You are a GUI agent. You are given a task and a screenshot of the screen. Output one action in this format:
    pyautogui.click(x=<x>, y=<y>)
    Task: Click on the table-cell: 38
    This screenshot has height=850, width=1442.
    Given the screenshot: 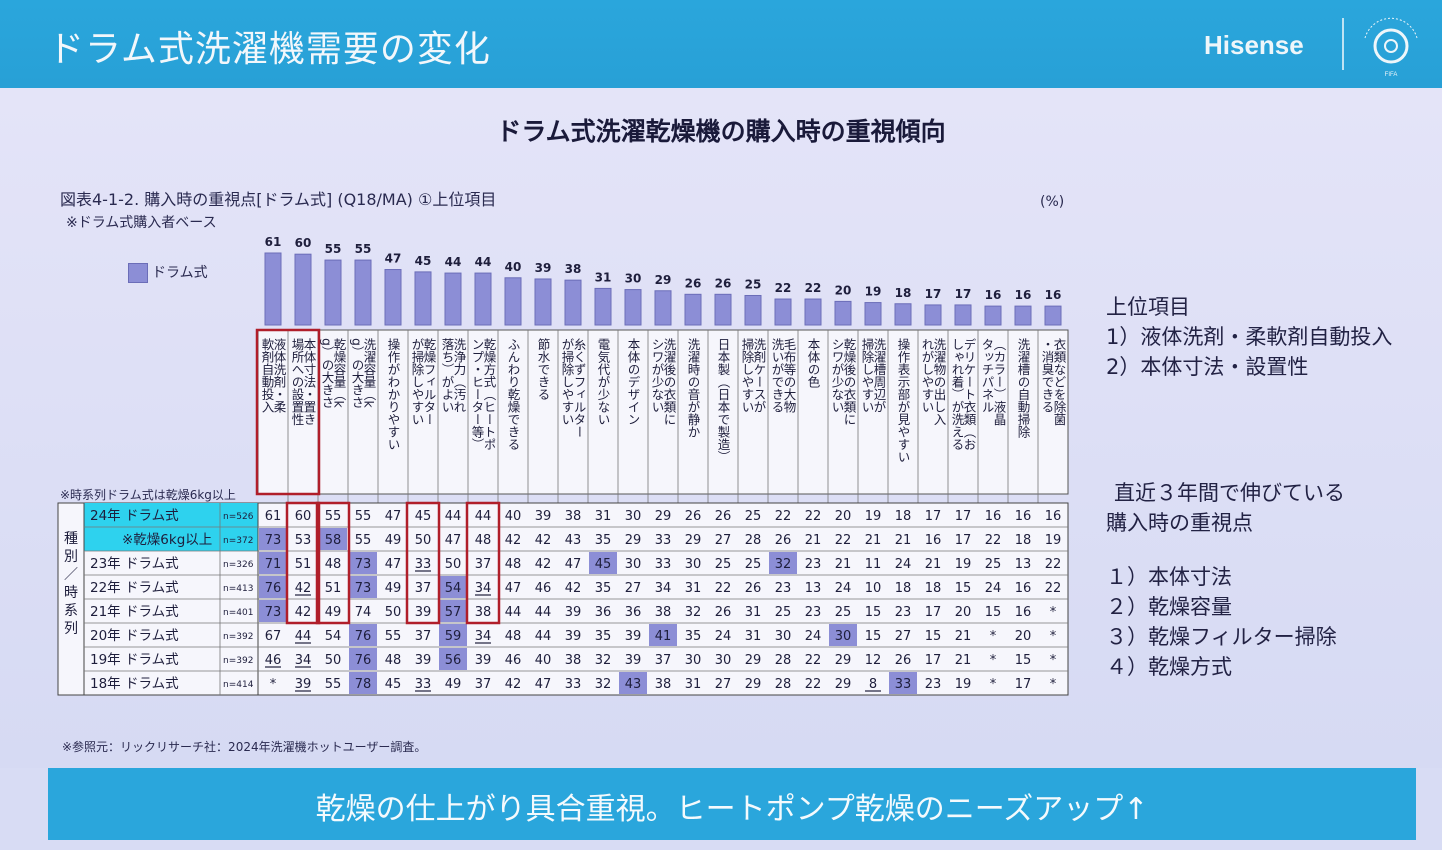 What is the action you would take?
    pyautogui.click(x=663, y=684)
    